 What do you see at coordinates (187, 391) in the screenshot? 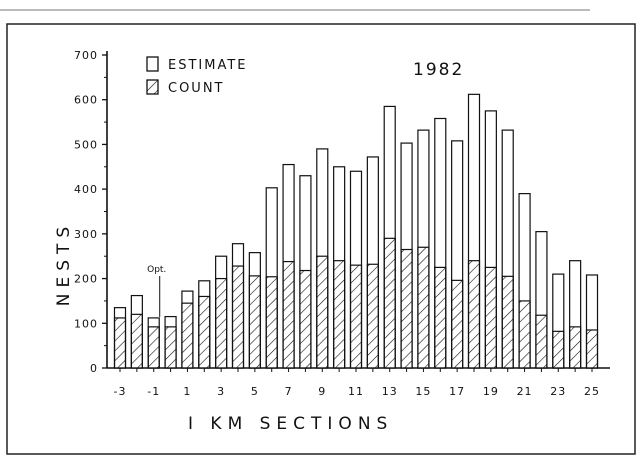
I see `x-tick-label: 1` at bounding box center [187, 391].